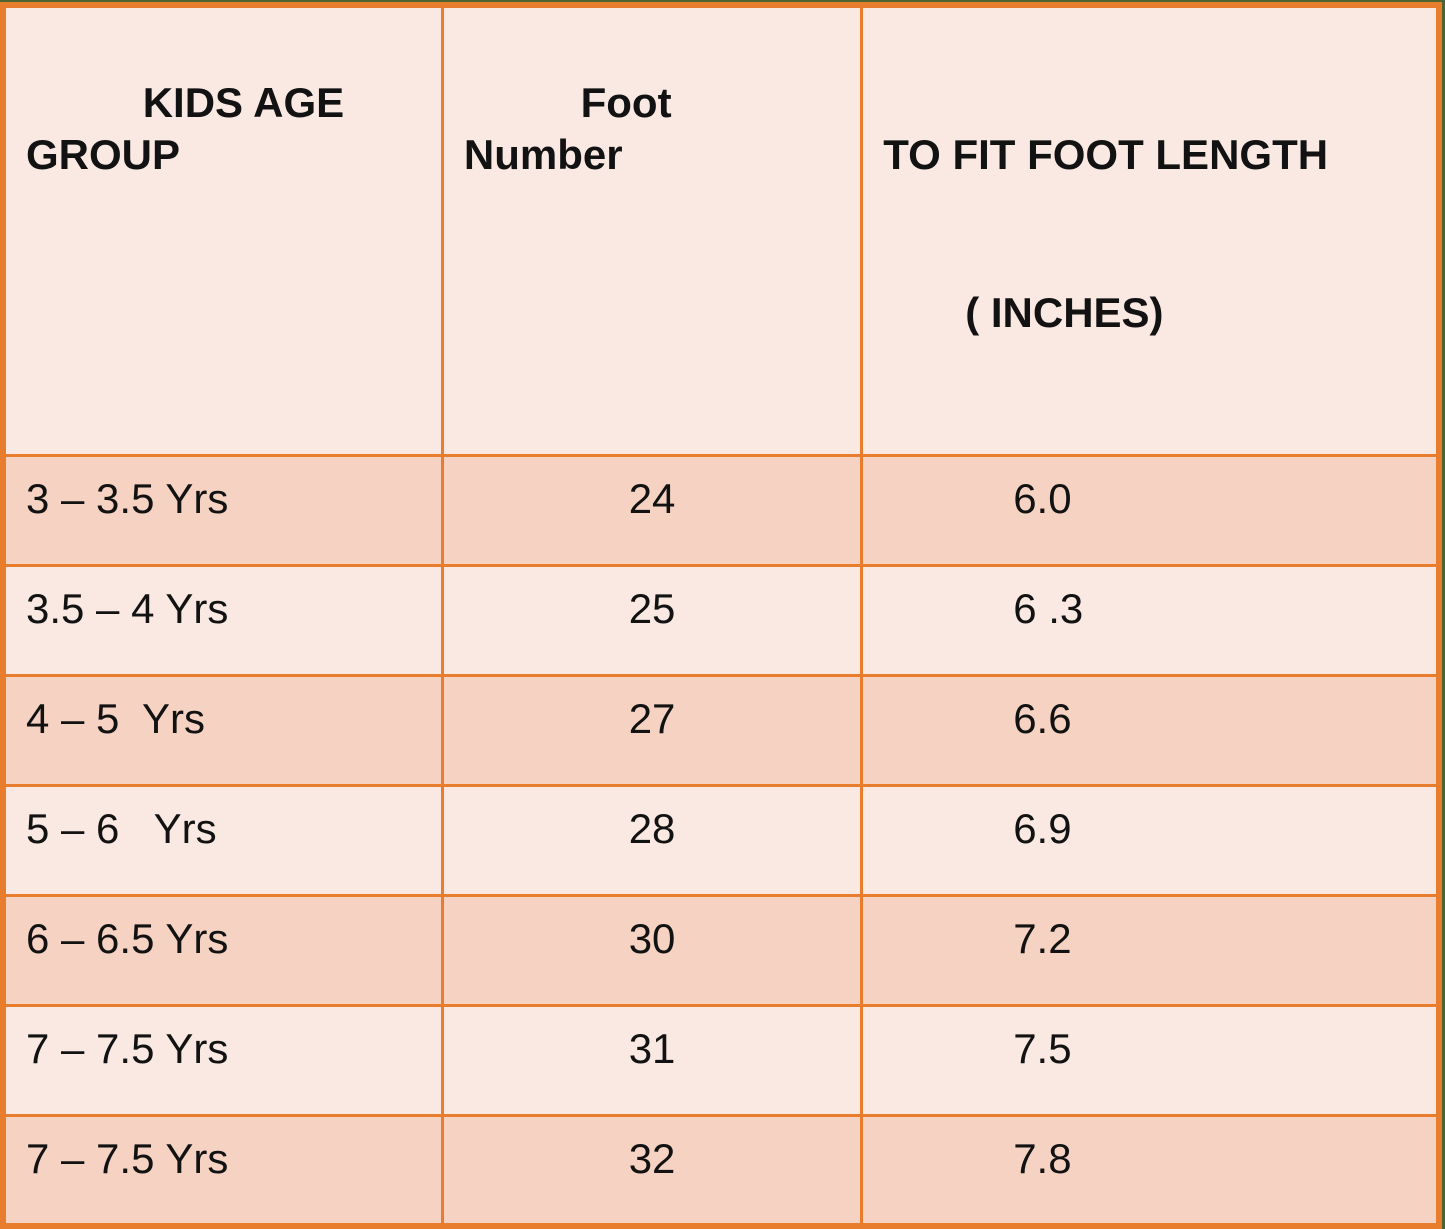 The image size is (1445, 1229). What do you see at coordinates (651, 511) in the screenshot?
I see `cell-foot-number: 24` at bounding box center [651, 511].